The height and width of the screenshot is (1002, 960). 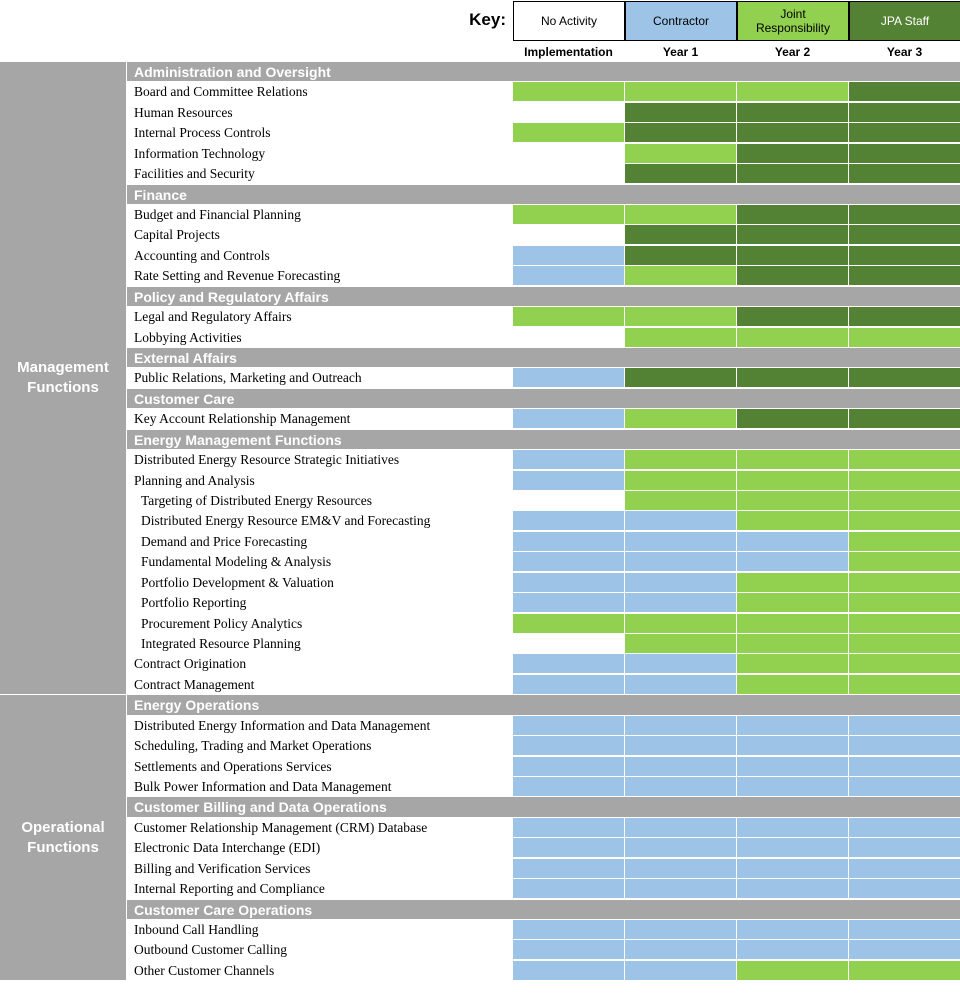 I want to click on section-header: Energy Operations, so click(x=543, y=705).